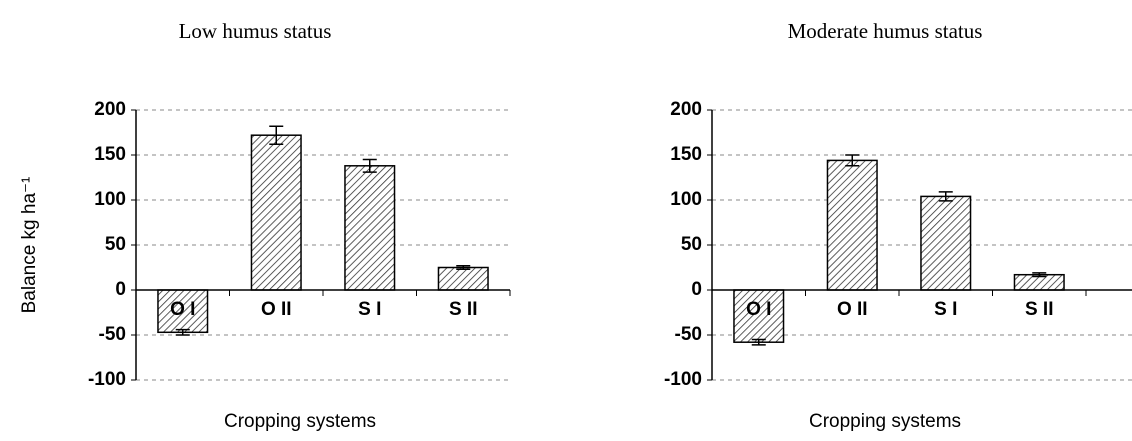  What do you see at coordinates (885, 31) in the screenshot?
I see `chart-title: Moderate humus status` at bounding box center [885, 31].